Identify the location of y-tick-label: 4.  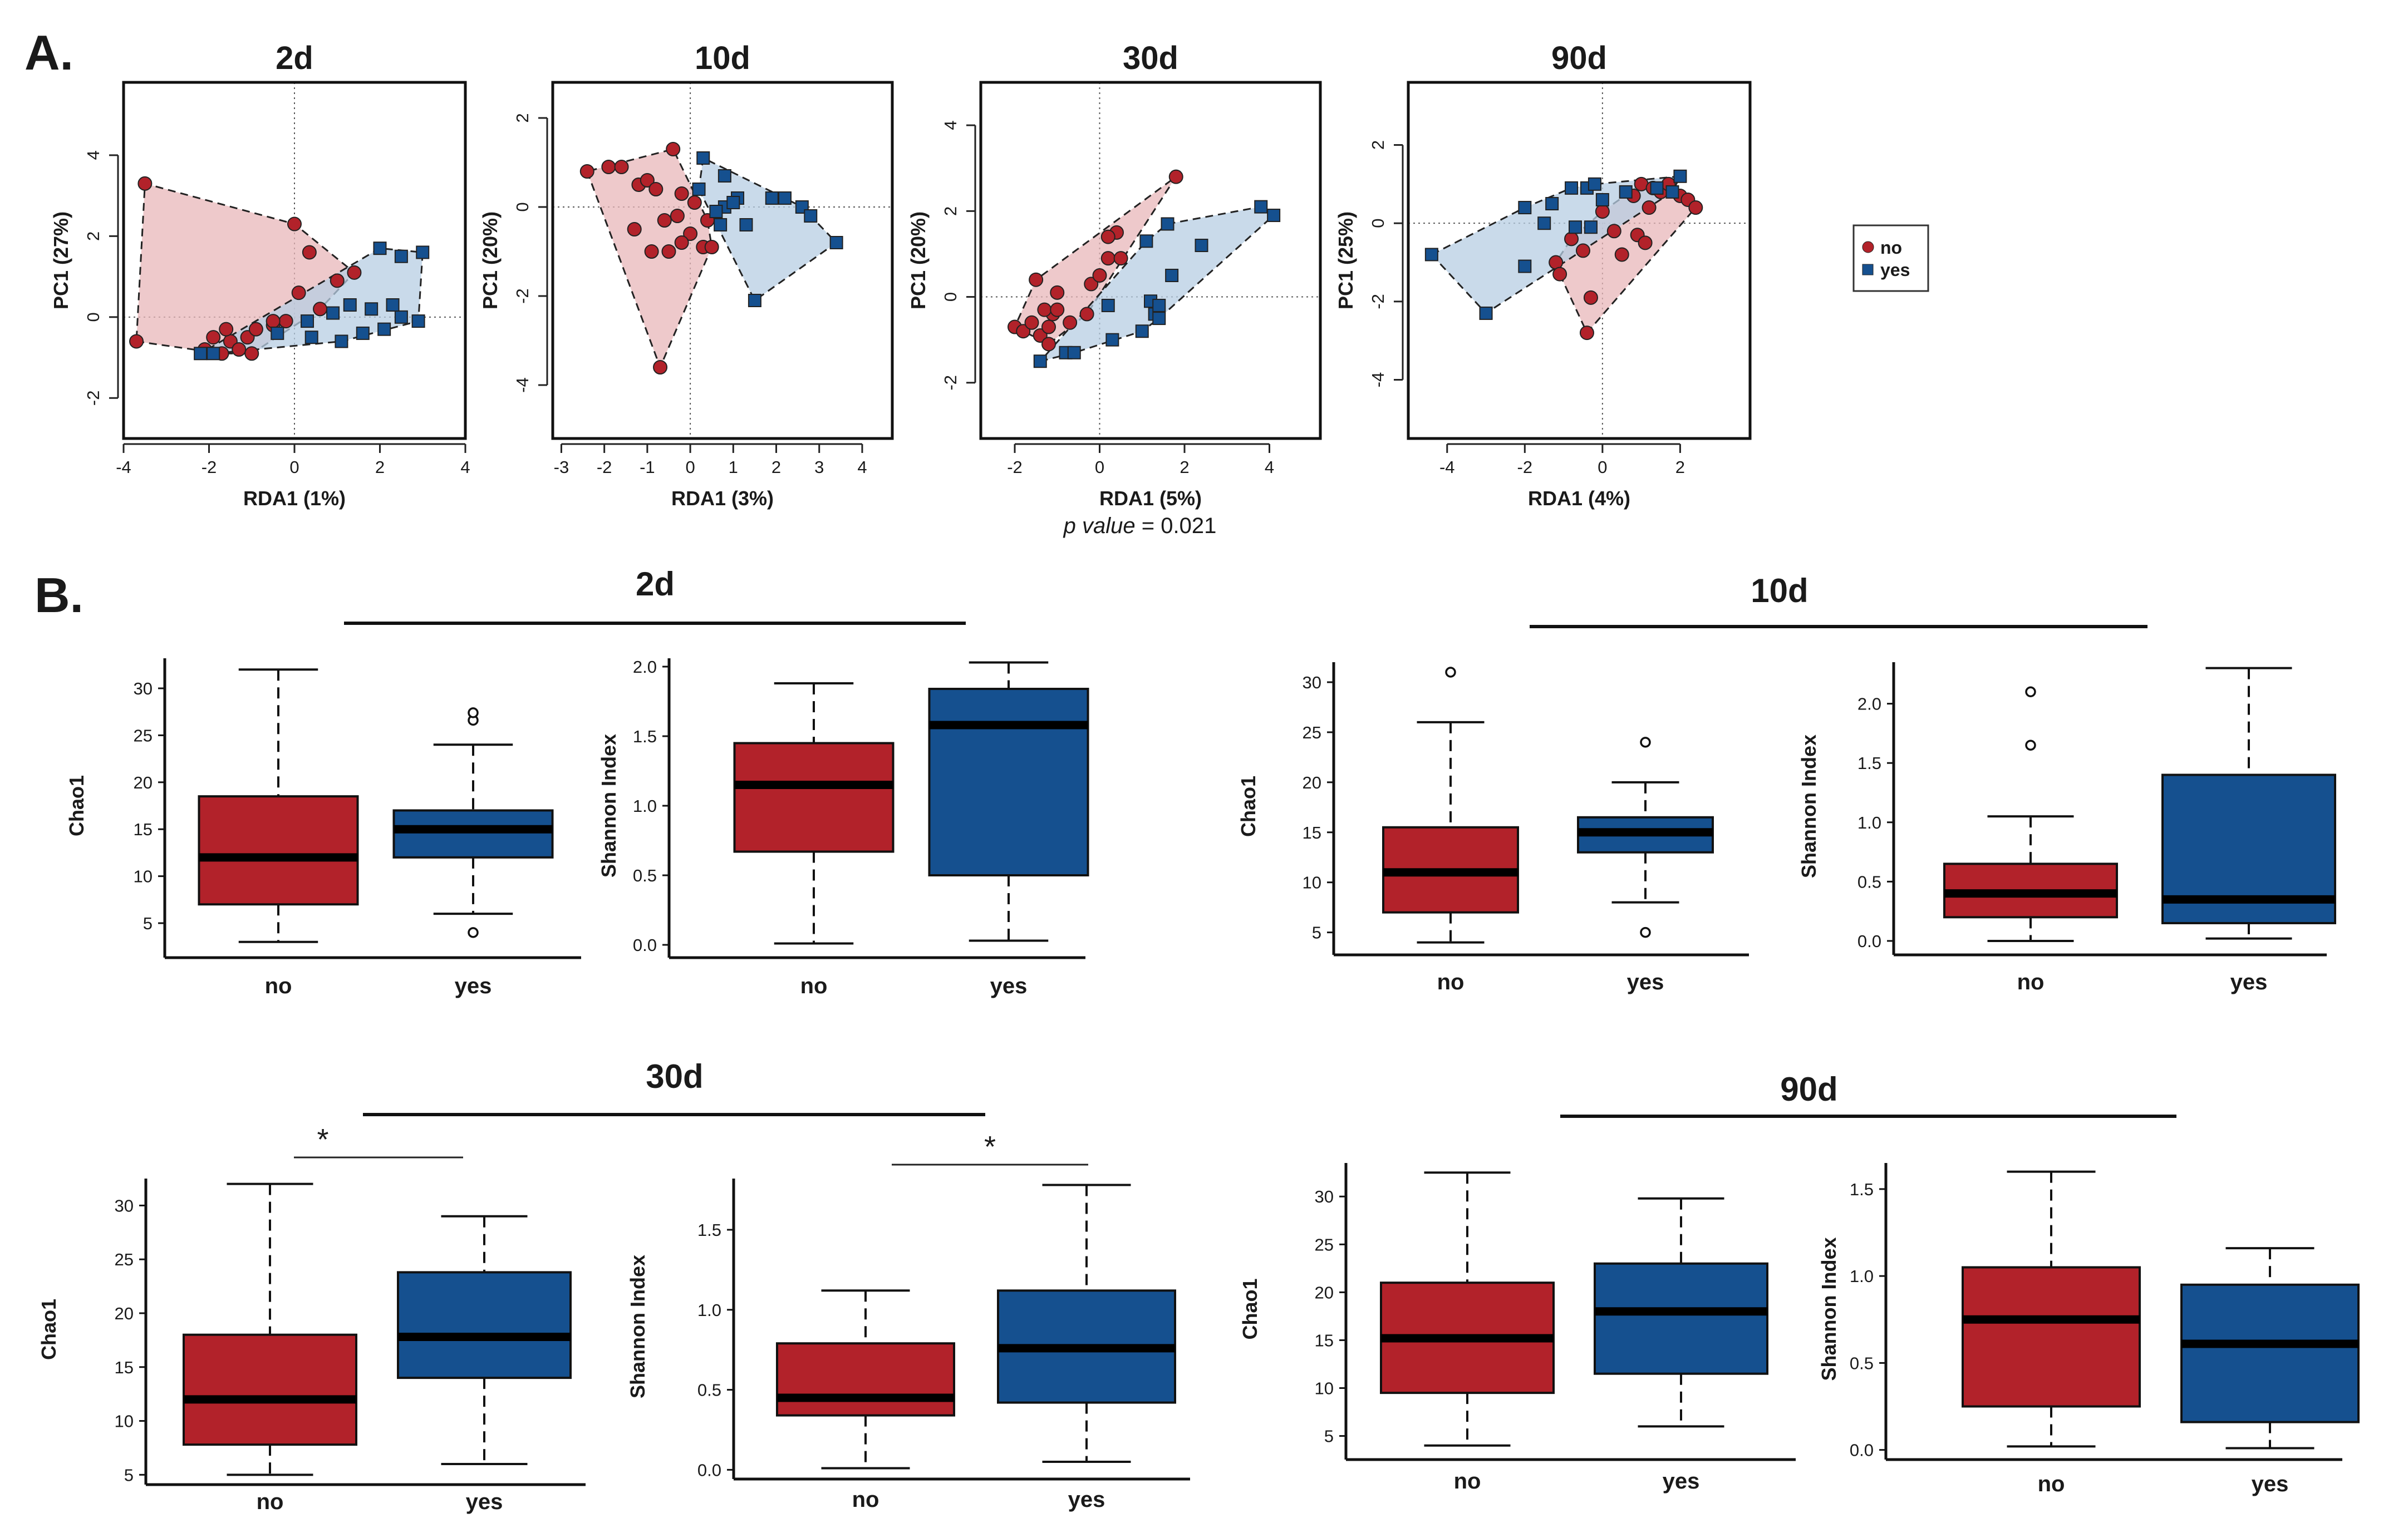
(951, 125).